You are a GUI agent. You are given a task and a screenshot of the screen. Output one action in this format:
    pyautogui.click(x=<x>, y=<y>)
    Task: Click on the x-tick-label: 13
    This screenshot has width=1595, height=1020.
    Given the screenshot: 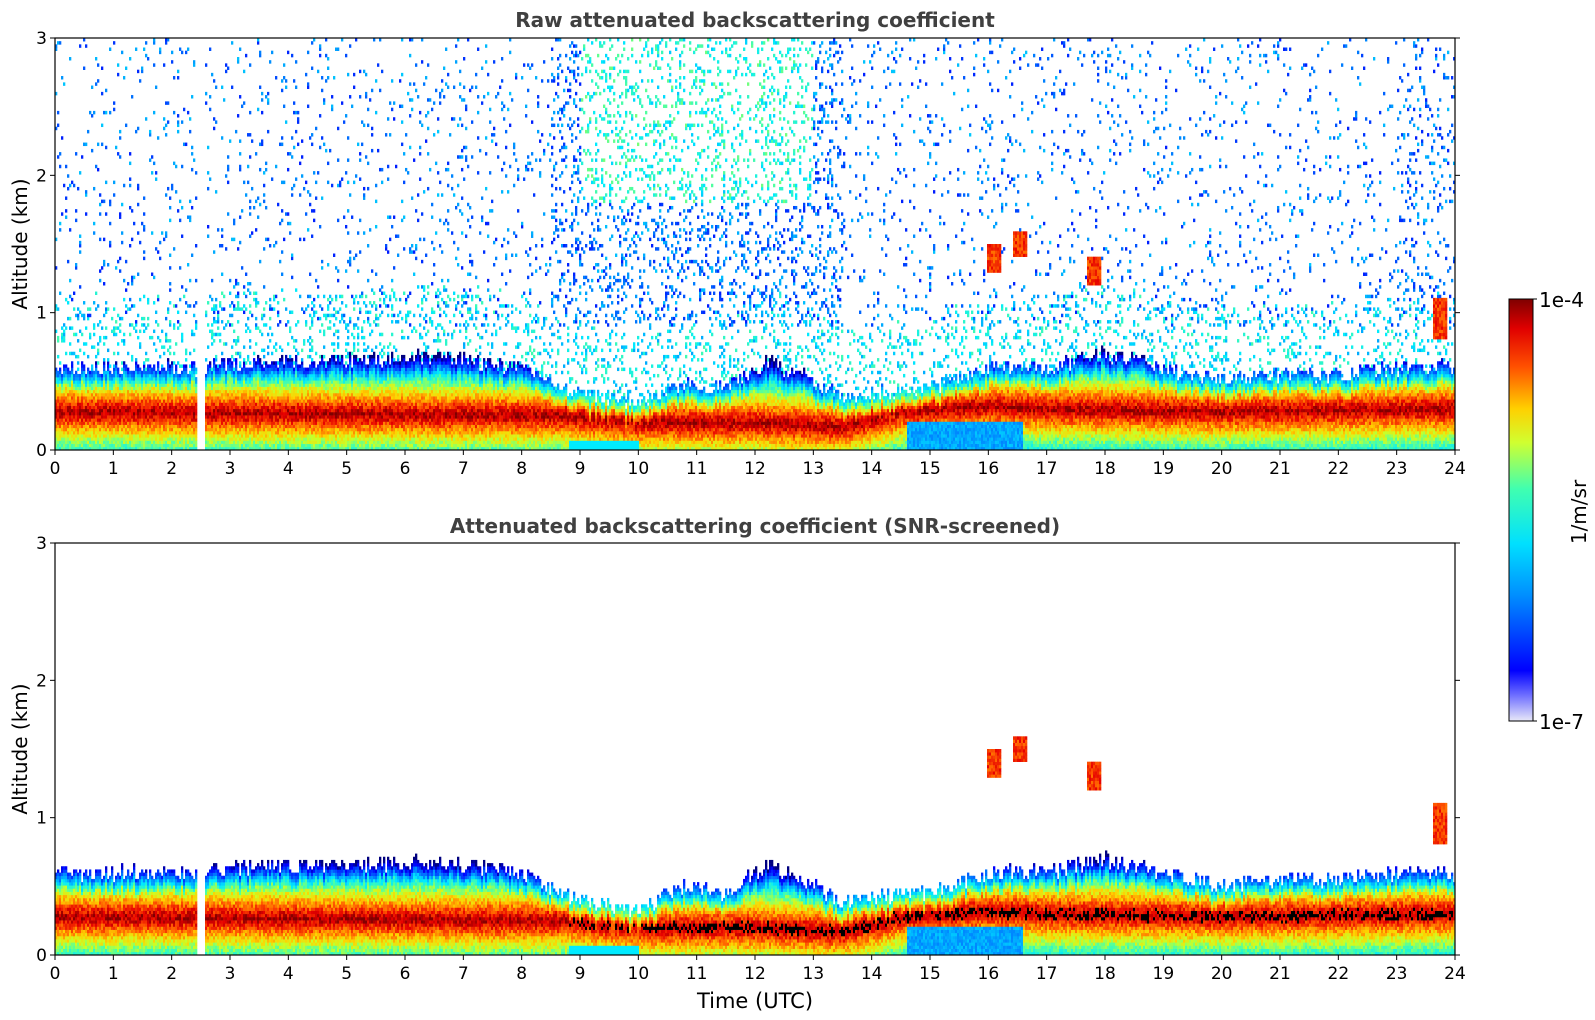 What is the action you would take?
    pyautogui.click(x=814, y=469)
    